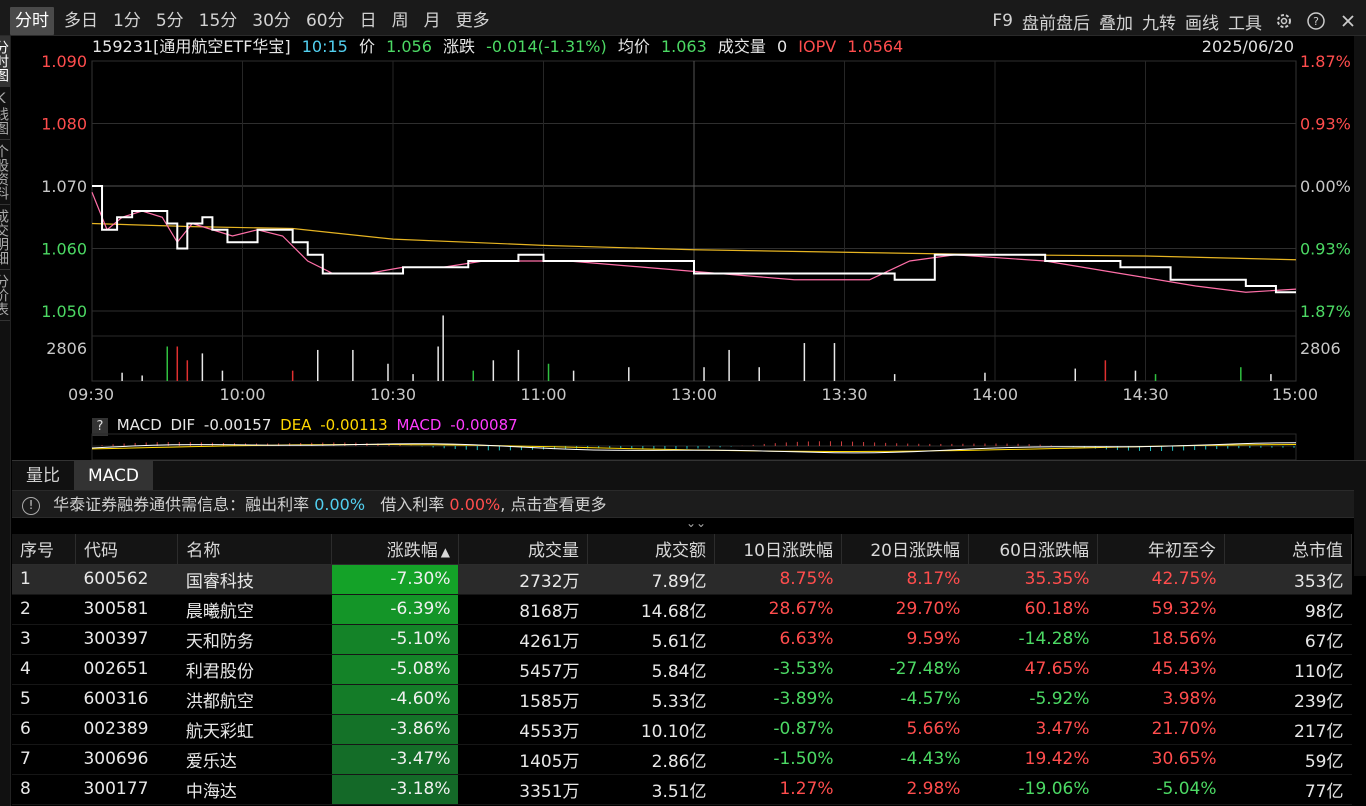 The width and height of the screenshot is (1366, 806). What do you see at coordinates (183, 425) in the screenshot?
I see `macd-dif-label: DIF` at bounding box center [183, 425].